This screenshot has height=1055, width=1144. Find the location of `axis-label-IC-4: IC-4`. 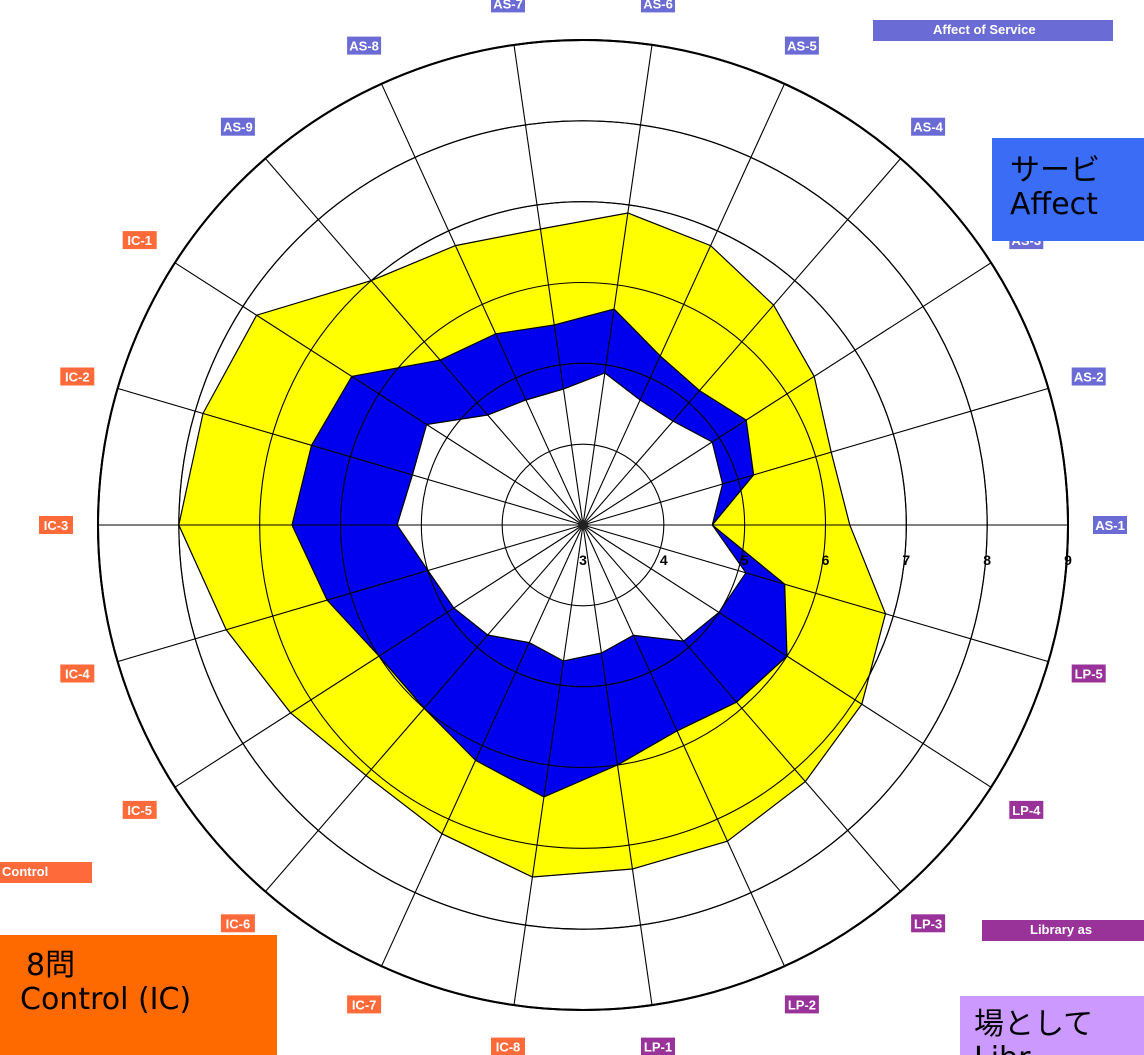

axis-label-IC-4: IC-4 is located at coordinates (77, 673).